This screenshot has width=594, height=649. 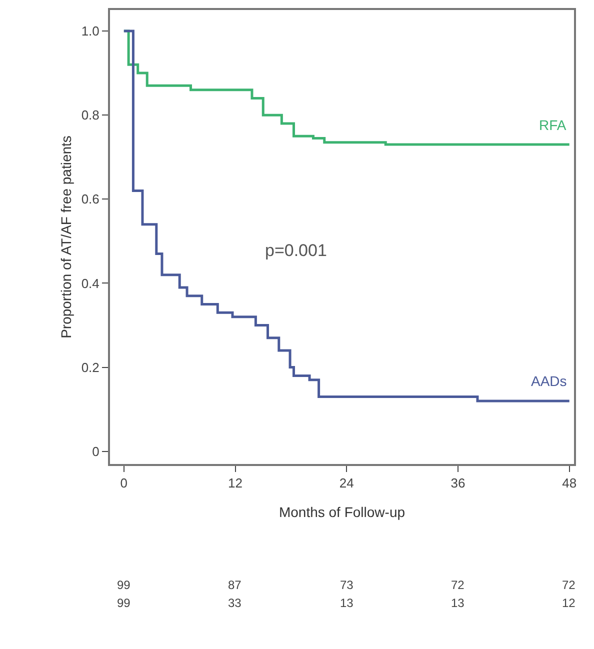 What do you see at coordinates (235, 585) in the screenshot?
I see `text: 87` at bounding box center [235, 585].